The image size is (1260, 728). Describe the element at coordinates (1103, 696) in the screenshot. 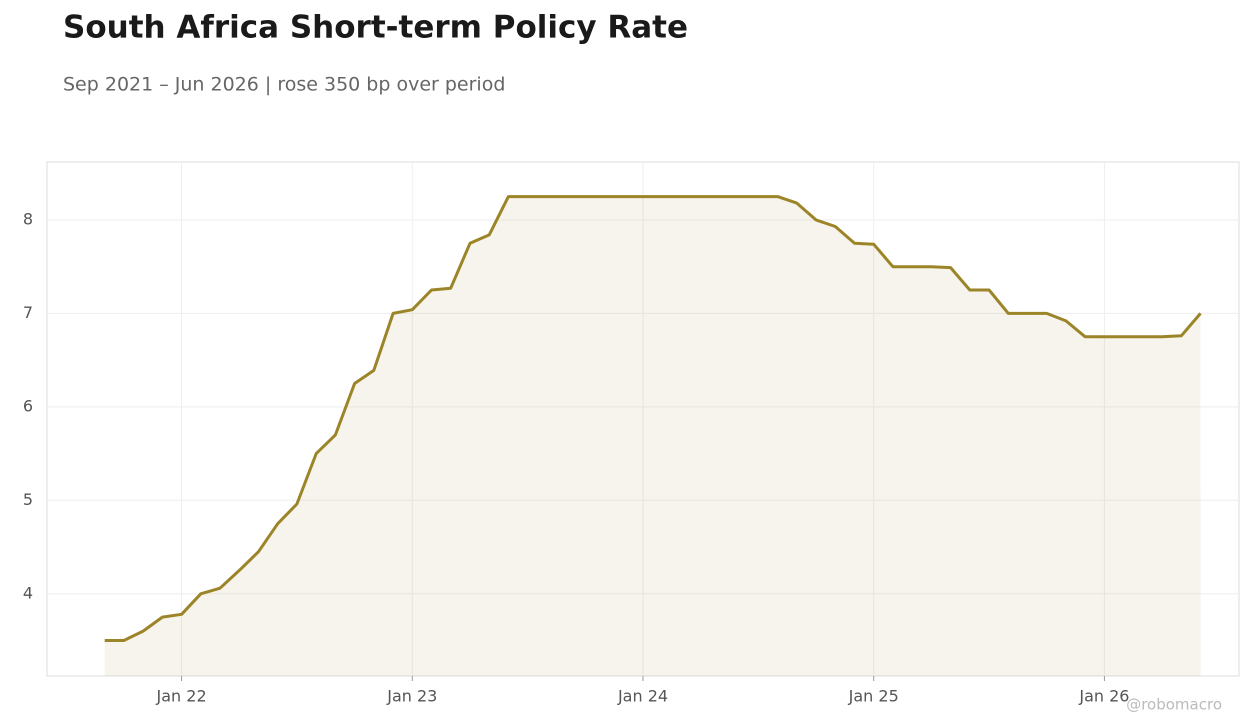

I see `x-tick-label: Jan 26` at that location.